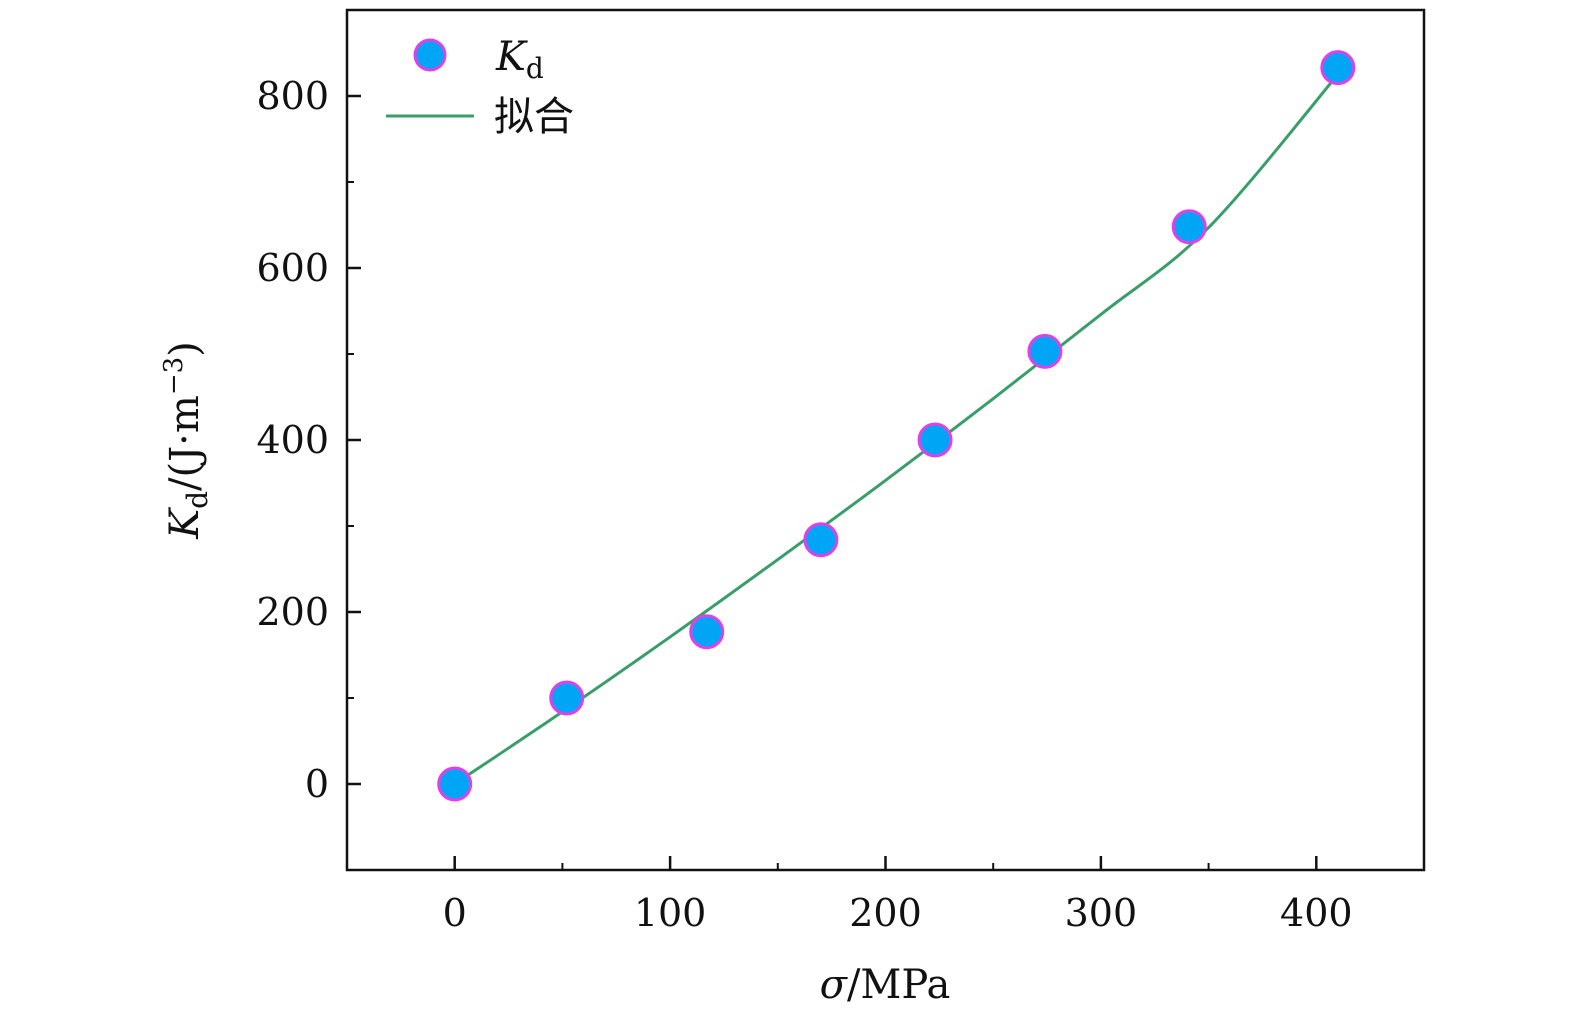  What do you see at coordinates (670, 913) in the screenshot?
I see `x-tick-label: 100` at bounding box center [670, 913].